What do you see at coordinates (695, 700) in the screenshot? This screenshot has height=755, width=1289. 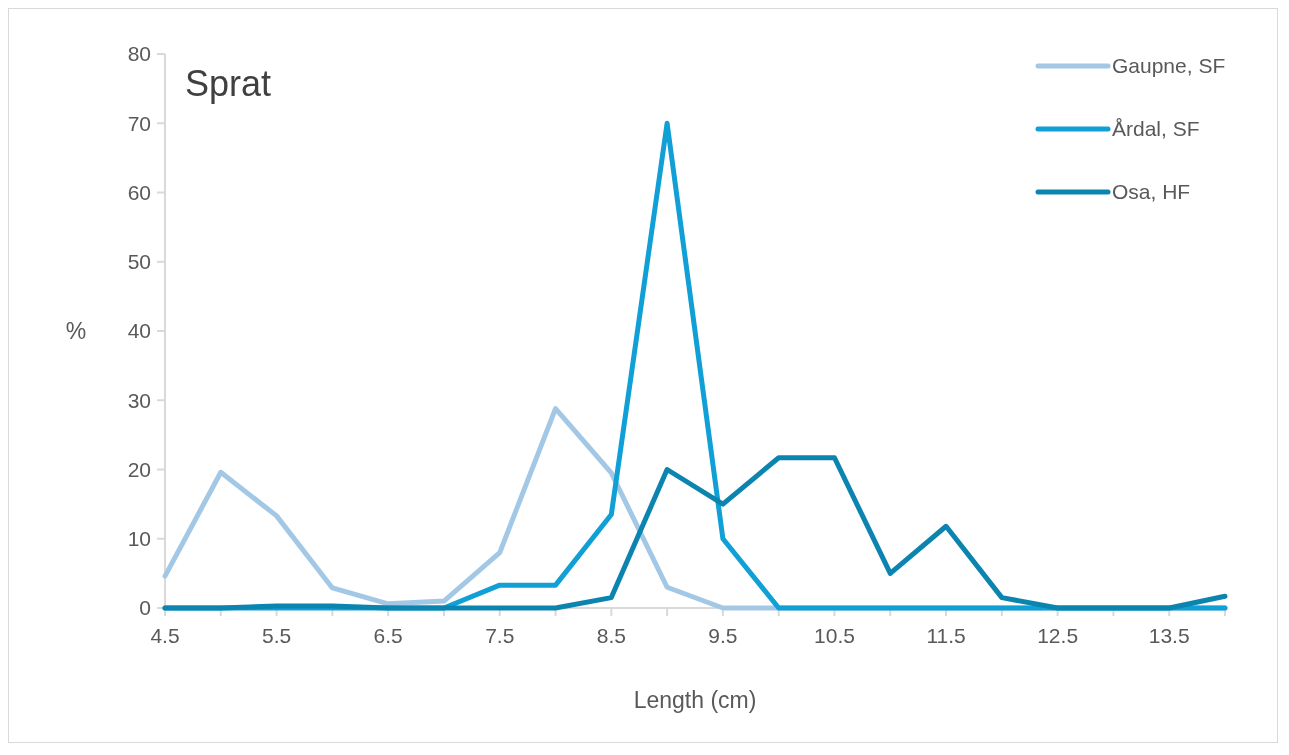 I see `x-axis-title: Length (cm)` at bounding box center [695, 700].